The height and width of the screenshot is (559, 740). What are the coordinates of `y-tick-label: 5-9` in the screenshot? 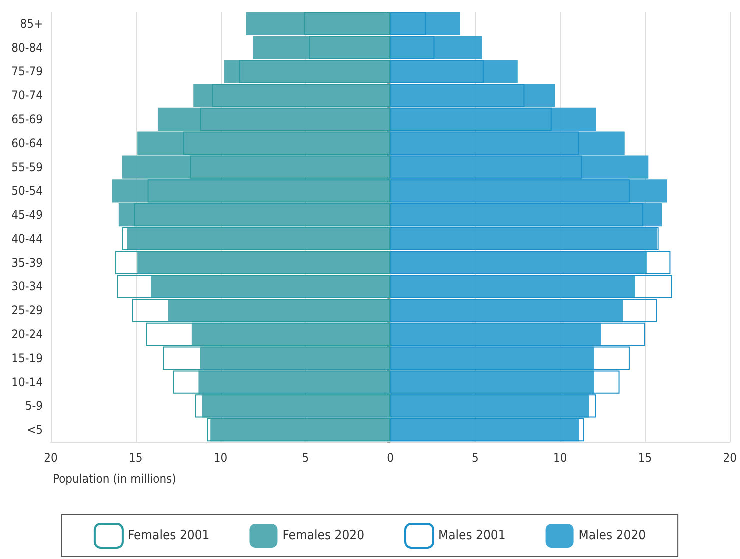 It's located at (34, 406).